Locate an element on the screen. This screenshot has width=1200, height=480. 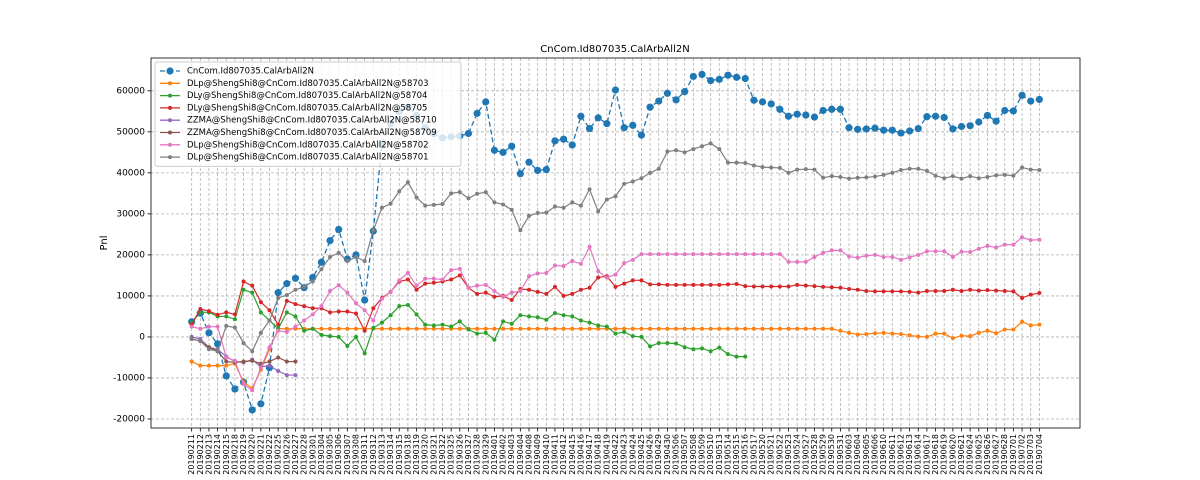
x-tick-label: 20190604 is located at coordinates (857, 454).